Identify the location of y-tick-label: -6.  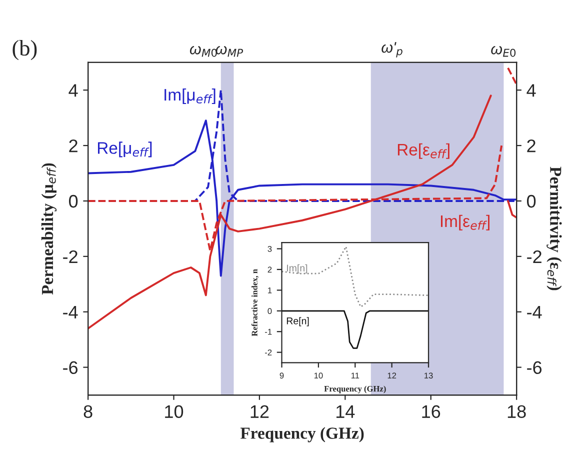
(70, 367).